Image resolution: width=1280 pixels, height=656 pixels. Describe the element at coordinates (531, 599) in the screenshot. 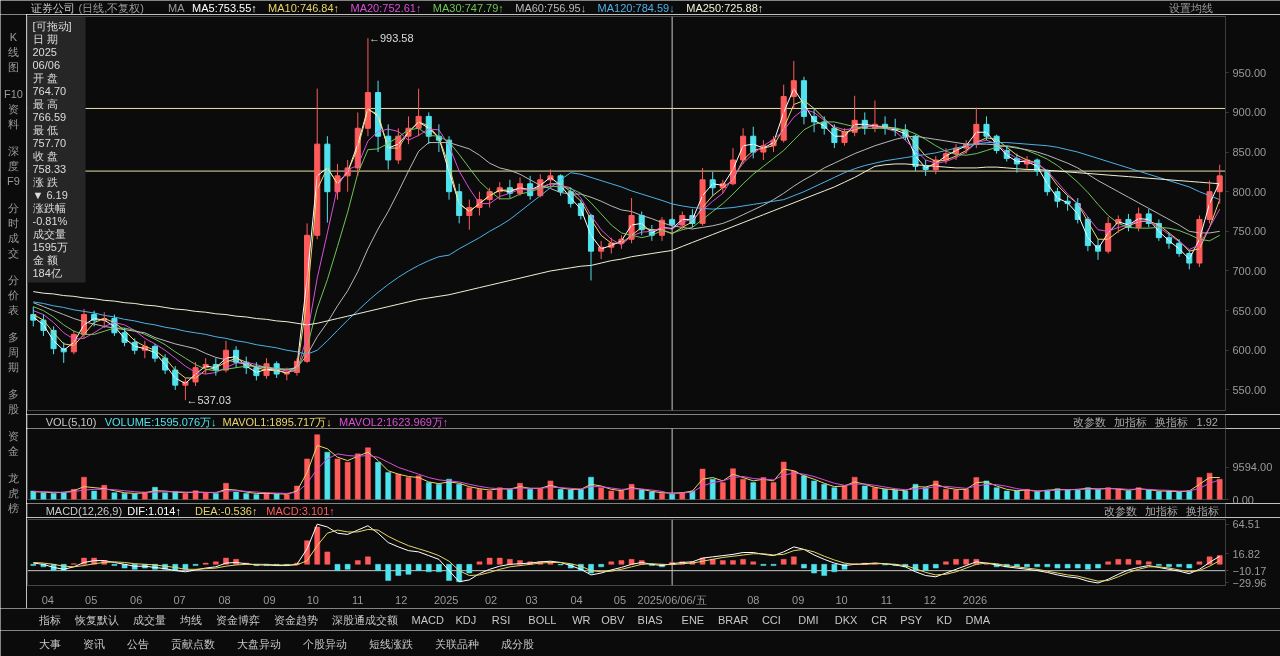

I see `x-tick-label: 03` at that location.